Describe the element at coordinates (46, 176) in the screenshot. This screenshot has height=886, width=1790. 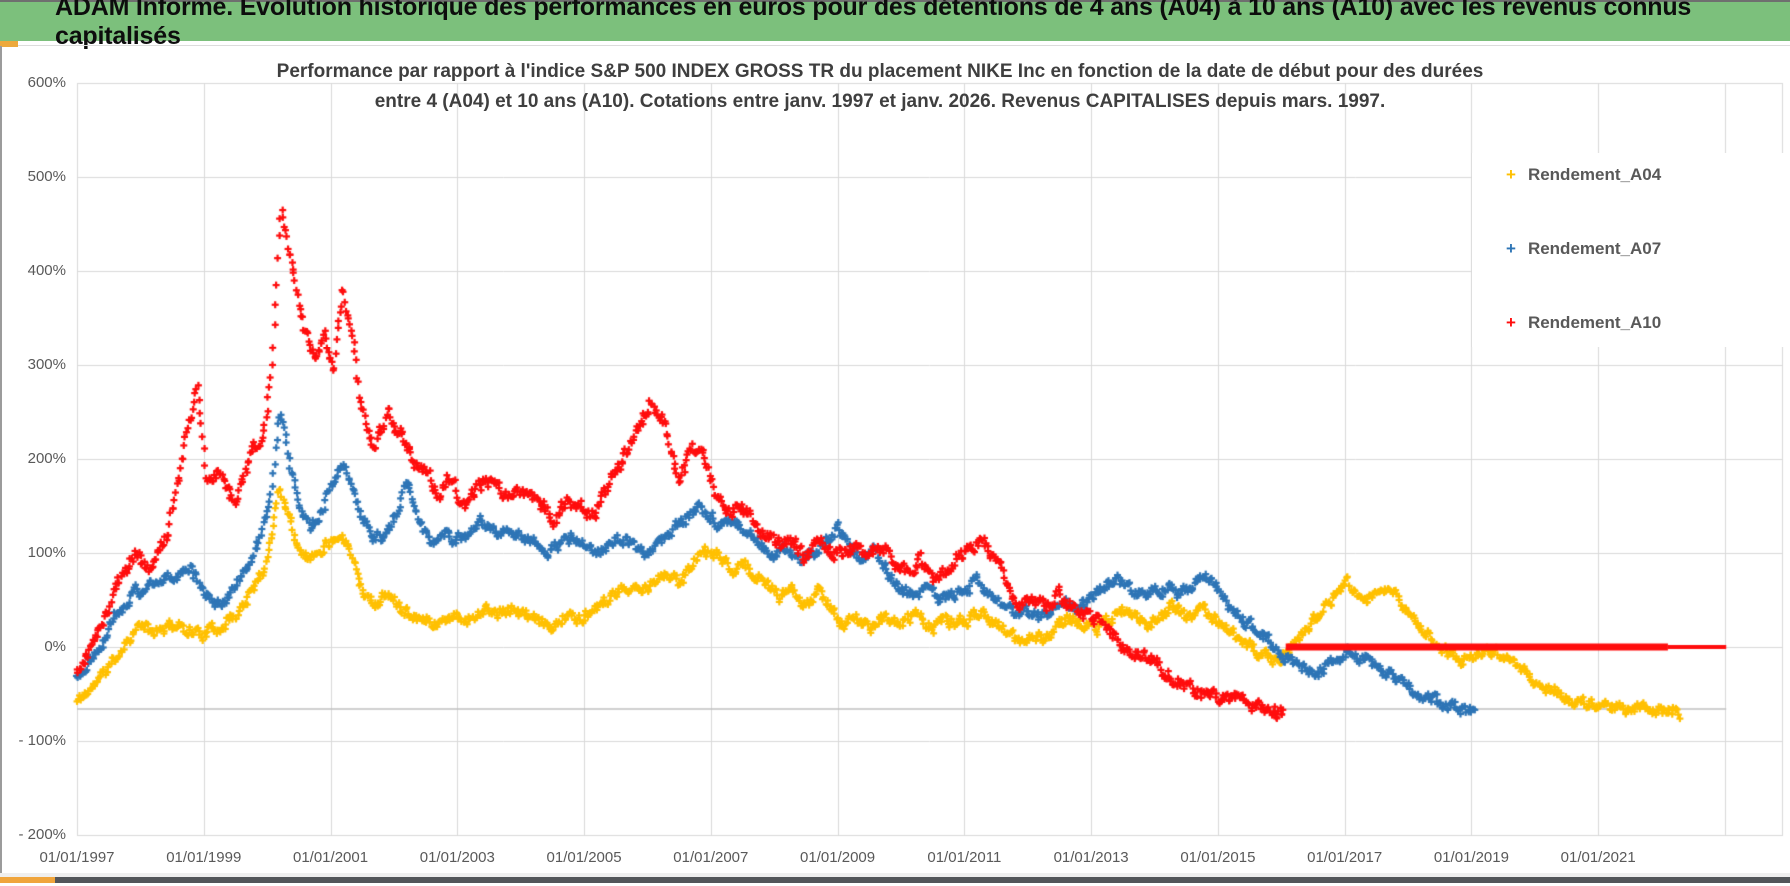
I see `y-axis-tick-label: 500%` at that location.